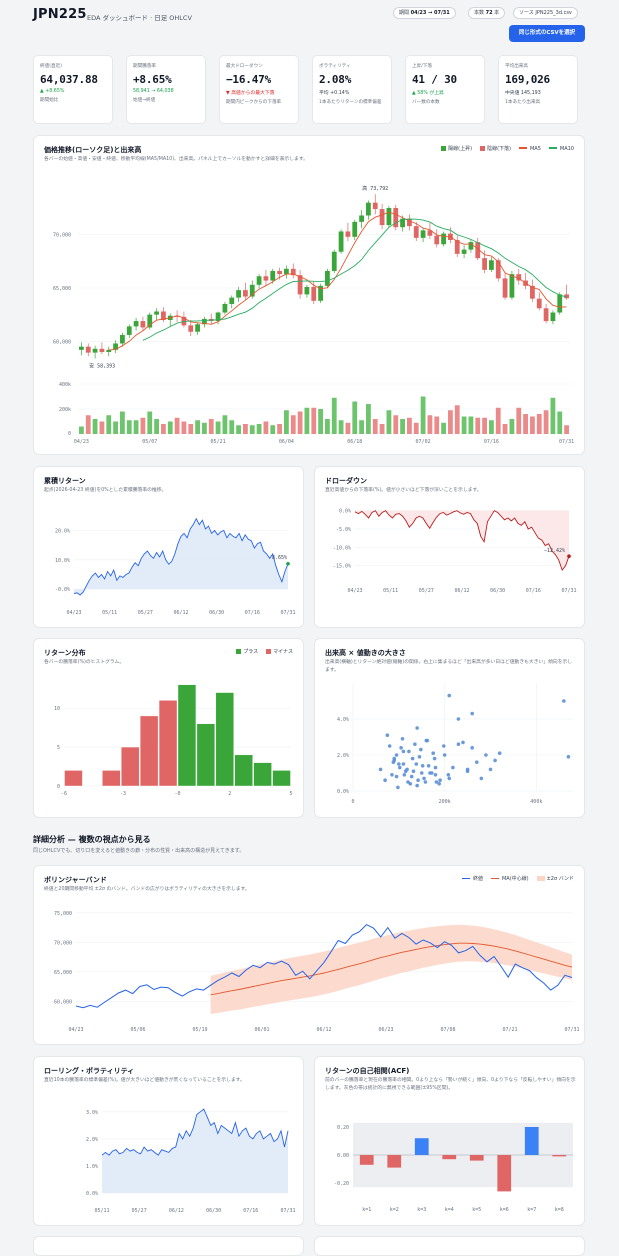 This screenshot has width=619, height=1256. Describe the element at coordinates (52, 91) in the screenshot. I see `kpi-sub: ▲ +8.65%` at that location.